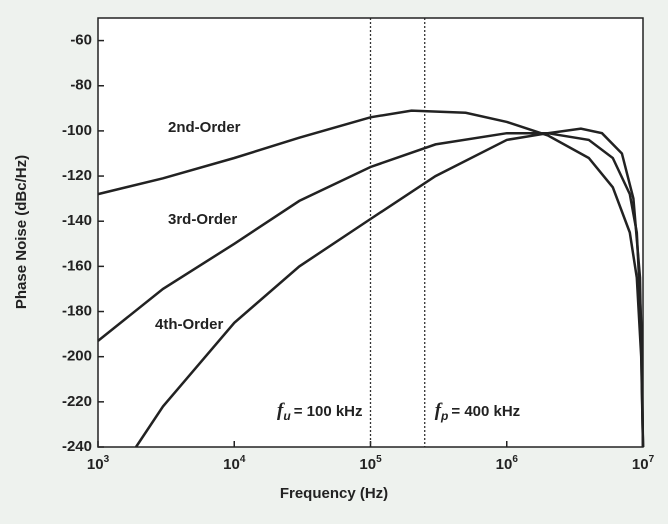 The width and height of the screenshot is (668, 524). Describe the element at coordinates (77, 310) in the screenshot. I see `y-tick-label: -180` at that location.